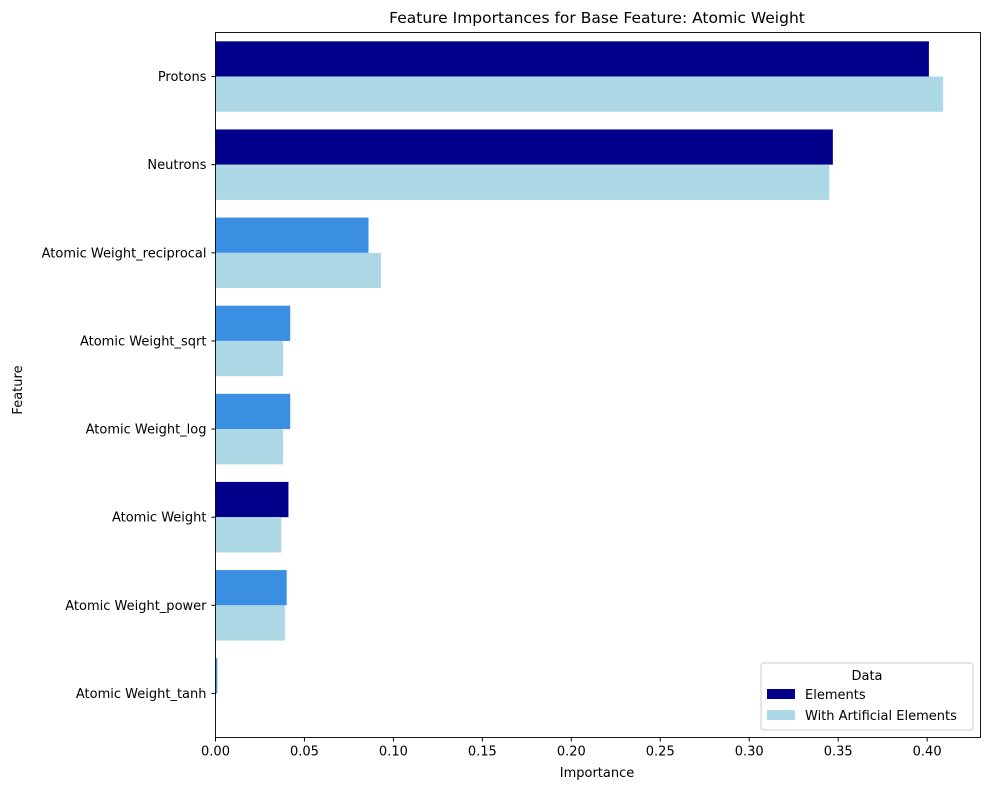  I want to click on x-tick-label: 0.20, so click(571, 752).